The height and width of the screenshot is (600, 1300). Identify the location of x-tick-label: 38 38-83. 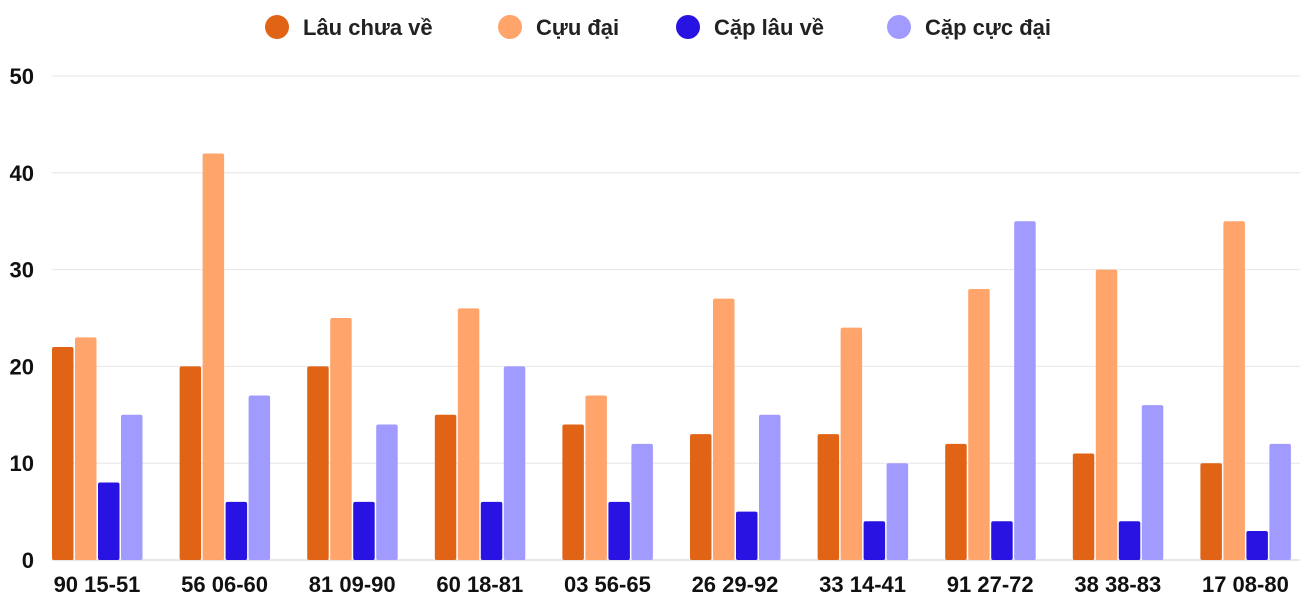
(1117, 584).